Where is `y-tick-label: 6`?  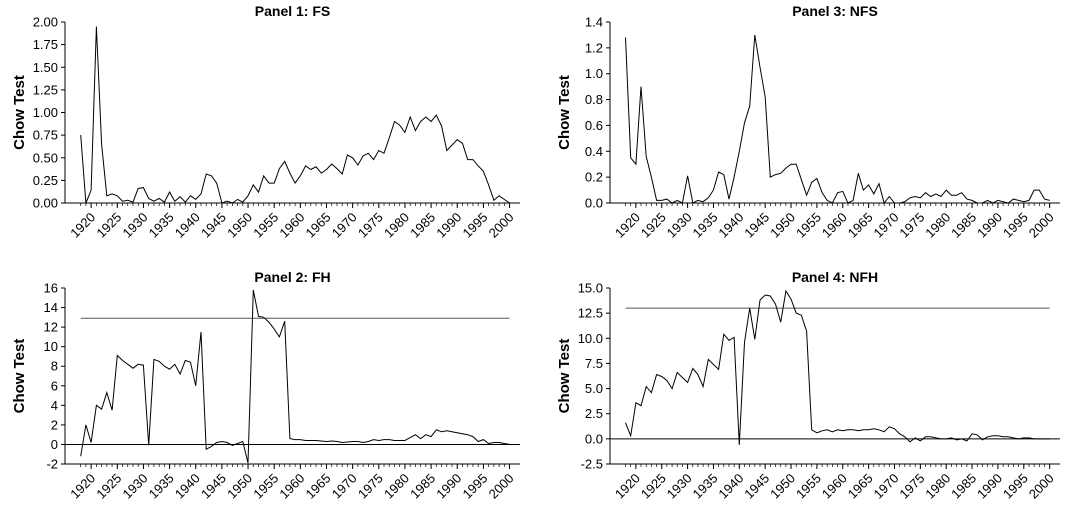 y-tick-label: 6 is located at coordinates (54, 385).